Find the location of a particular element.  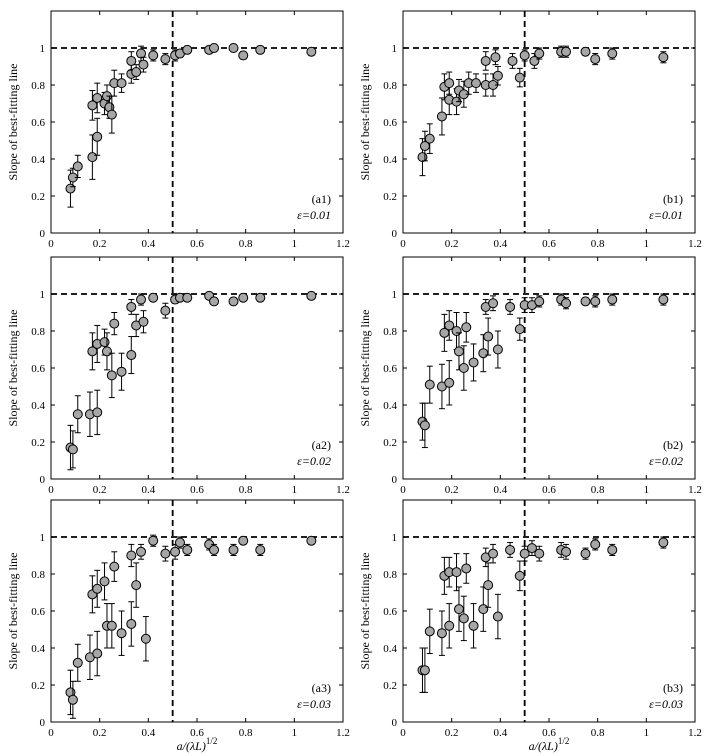

x-axis-title: a/(λL)1/2 is located at coordinates (197, 744).